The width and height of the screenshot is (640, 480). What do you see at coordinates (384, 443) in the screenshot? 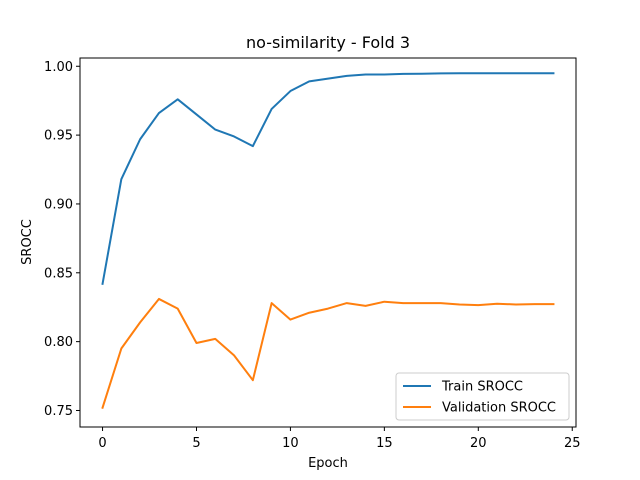
I see `x-tick-label: 15` at bounding box center [384, 443].